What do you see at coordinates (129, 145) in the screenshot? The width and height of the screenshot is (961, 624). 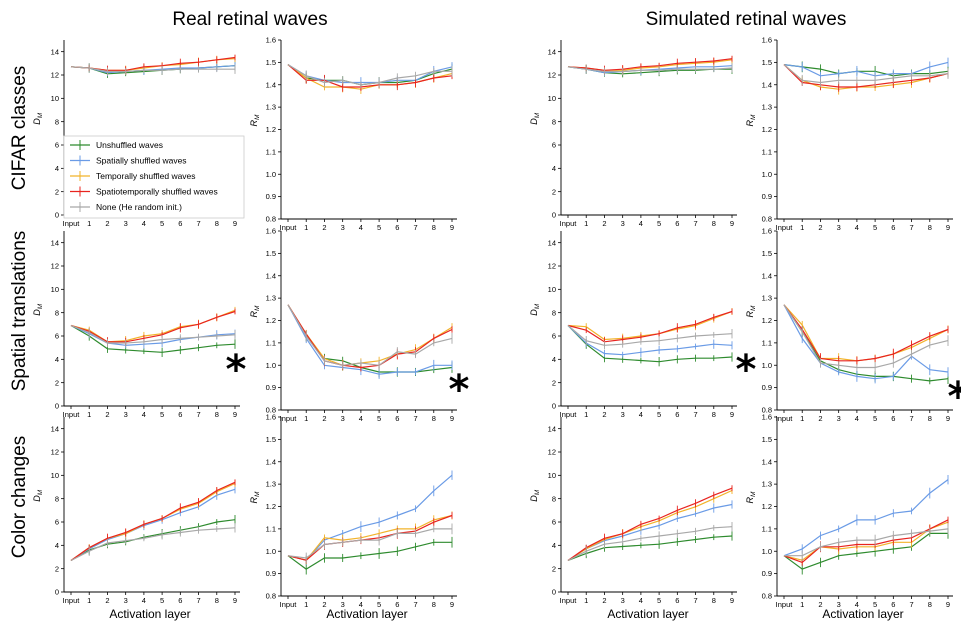 I see `legend-label: Unshuffled waves` at bounding box center [129, 145].